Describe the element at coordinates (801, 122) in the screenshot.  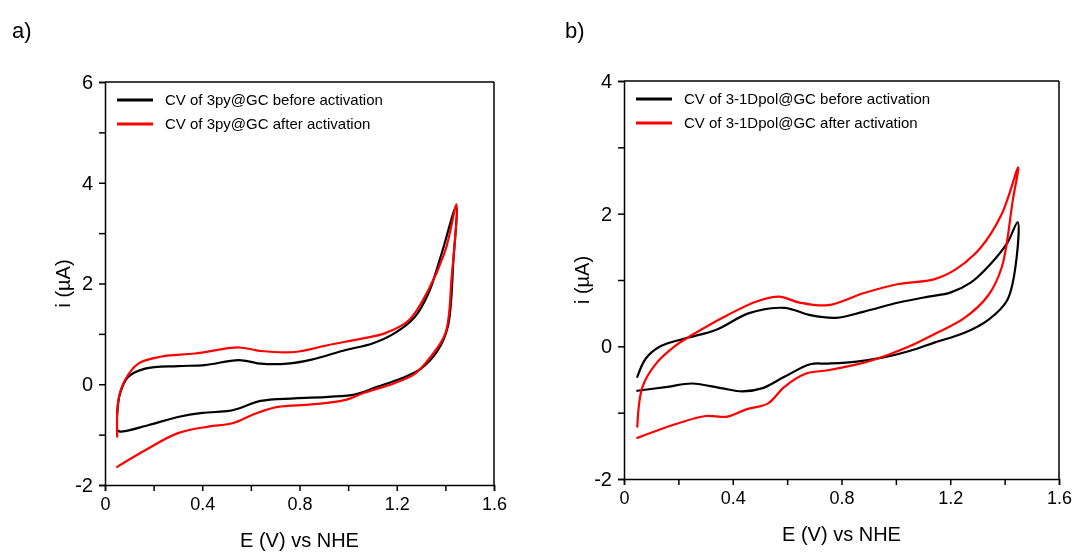
I see `legend-label: CV of 3-1Dpol@GC after activation` at that location.